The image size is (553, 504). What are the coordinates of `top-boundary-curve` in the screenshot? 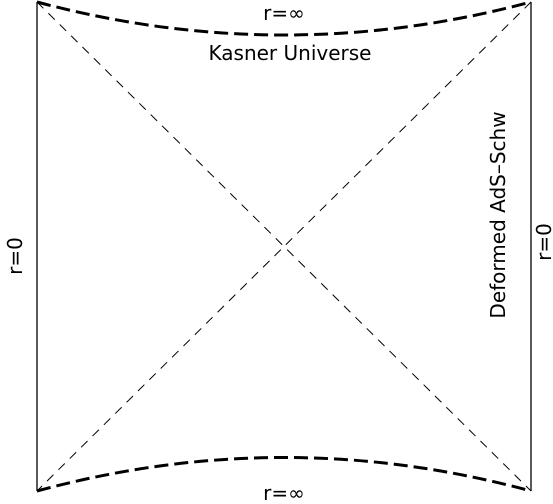 It's located at (284, 18).